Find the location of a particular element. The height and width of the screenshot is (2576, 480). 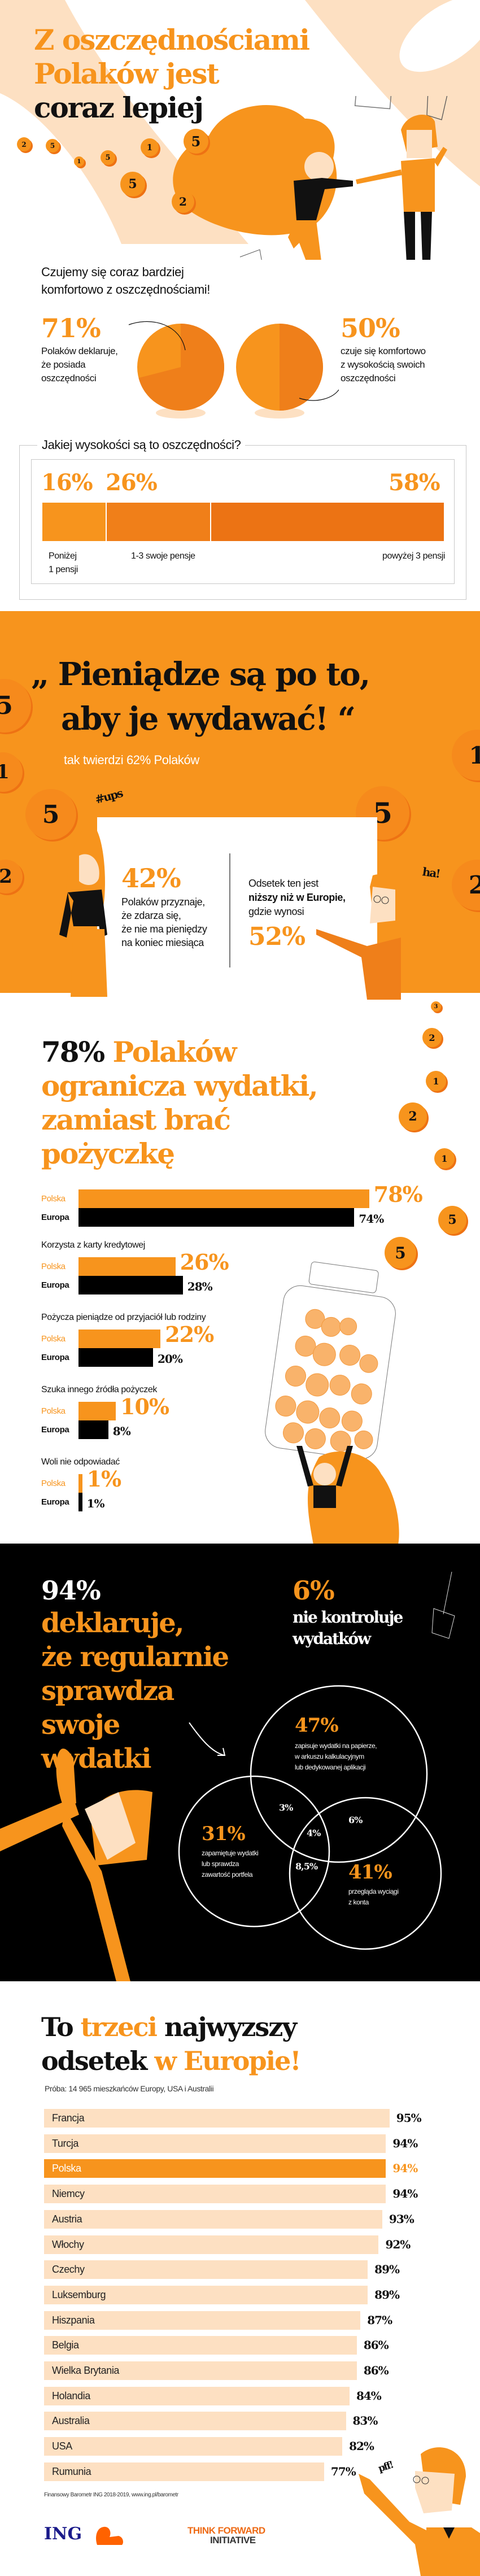

ranking-value: 84% is located at coordinates (369, 2395).